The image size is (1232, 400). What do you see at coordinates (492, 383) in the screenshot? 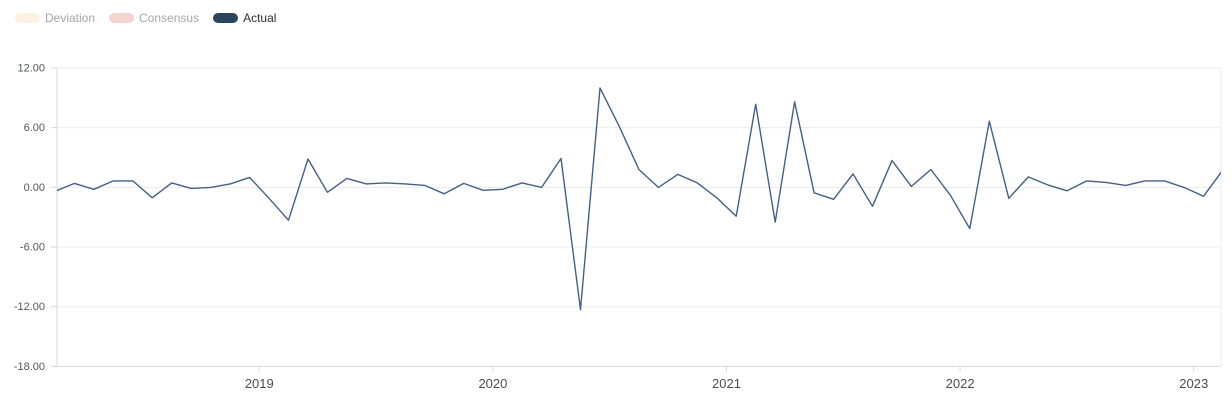
I see `x-axis-label: 2020` at bounding box center [492, 383].